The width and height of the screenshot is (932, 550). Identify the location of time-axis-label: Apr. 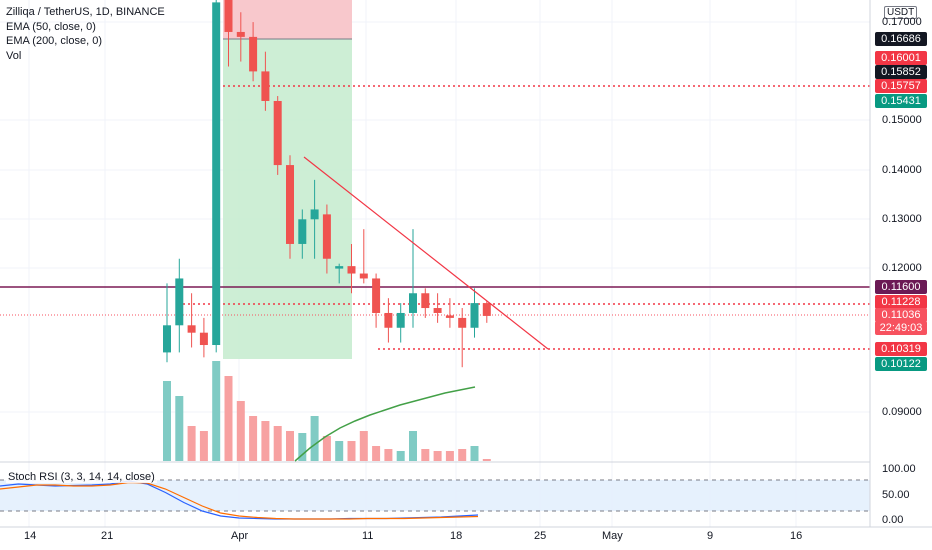
(240, 536).